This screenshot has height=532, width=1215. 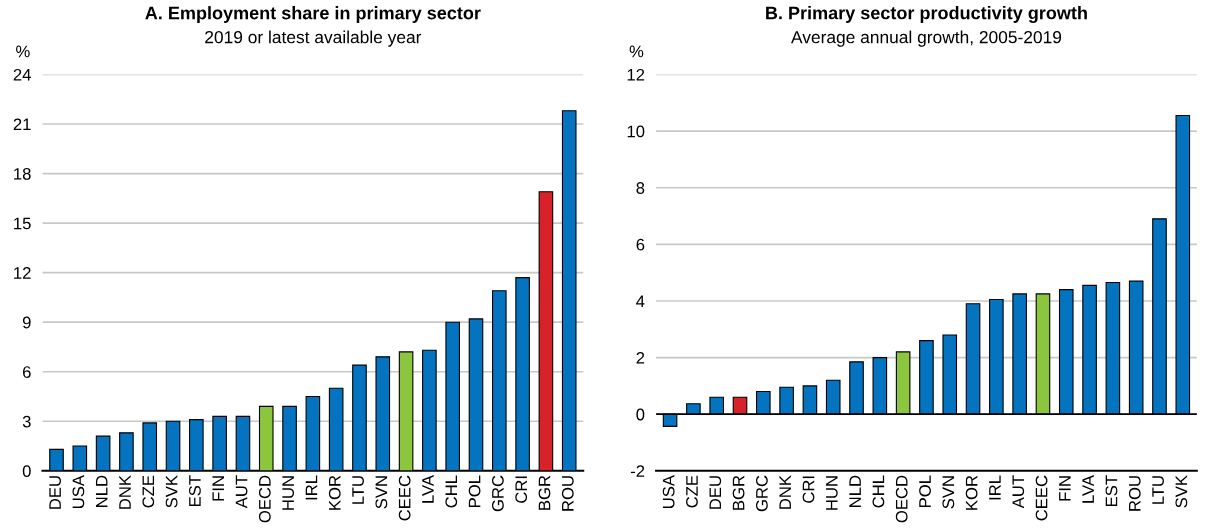 What do you see at coordinates (26, 322) in the screenshot?
I see `y-tick-label: 9` at bounding box center [26, 322].